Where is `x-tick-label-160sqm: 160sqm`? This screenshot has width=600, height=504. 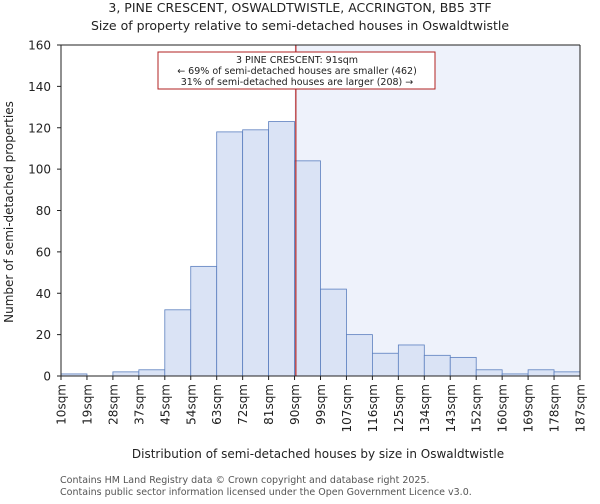 x-tick-label-160sqm: 160sqm is located at coordinates (503, 408).